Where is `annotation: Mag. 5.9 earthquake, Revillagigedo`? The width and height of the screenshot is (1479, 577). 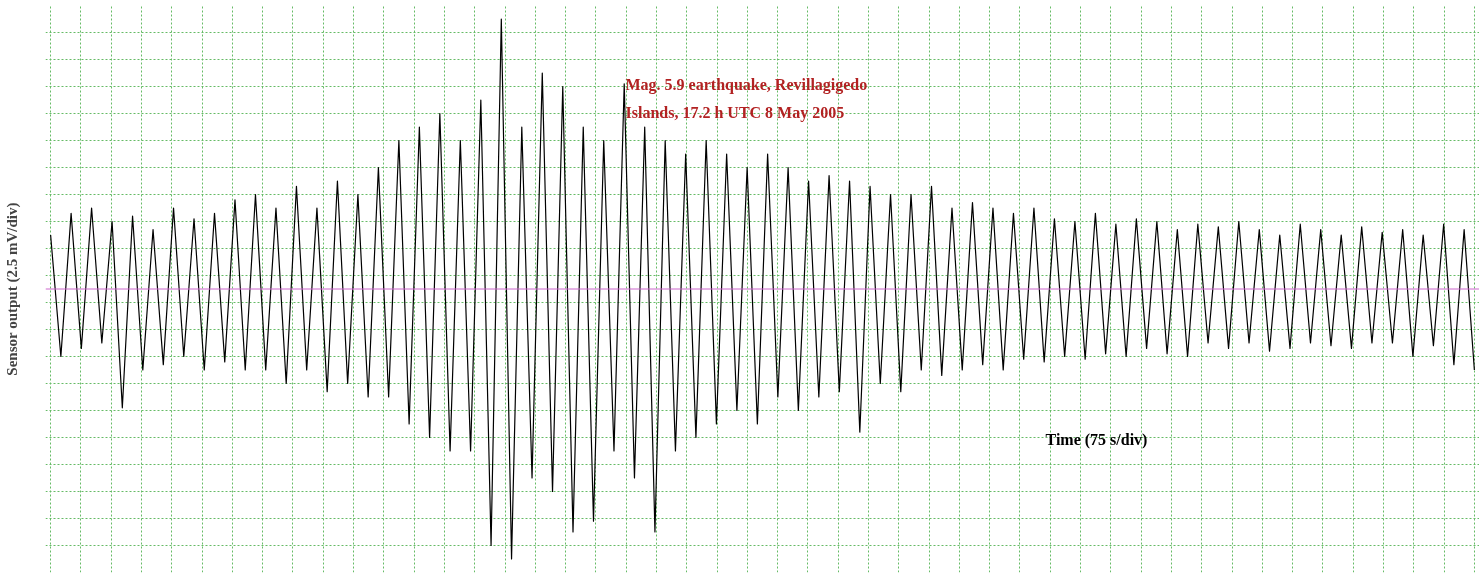
annotation: Mag. 5.9 earthquake, Revillagigedo is located at coordinates (746, 84).